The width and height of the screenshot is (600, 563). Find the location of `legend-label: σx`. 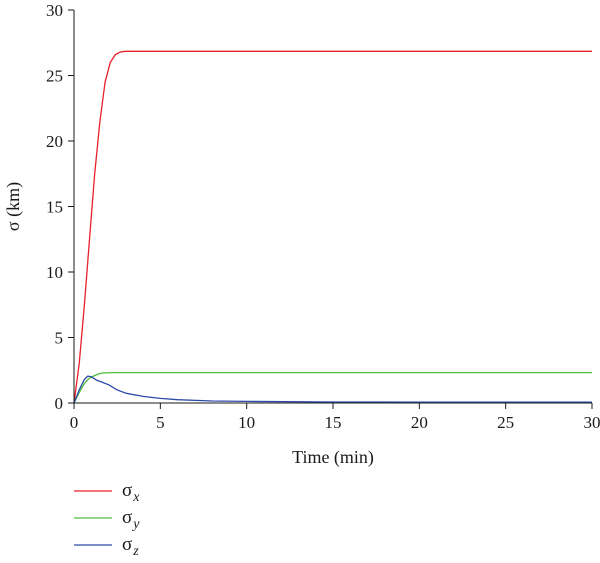

legend-label: σx is located at coordinates (131, 492).